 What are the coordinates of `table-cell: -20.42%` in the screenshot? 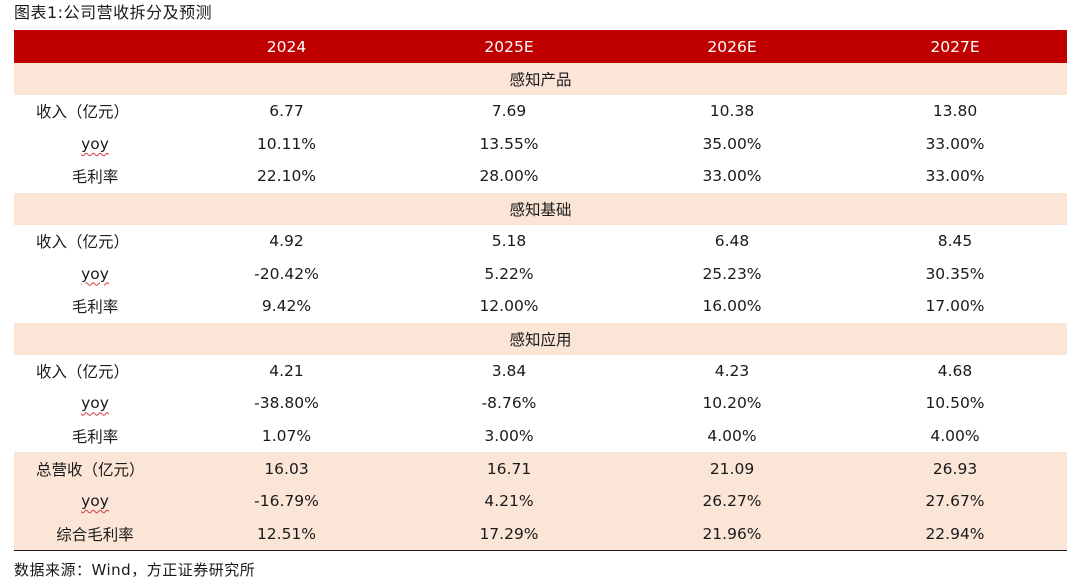 It's located at (286, 273).